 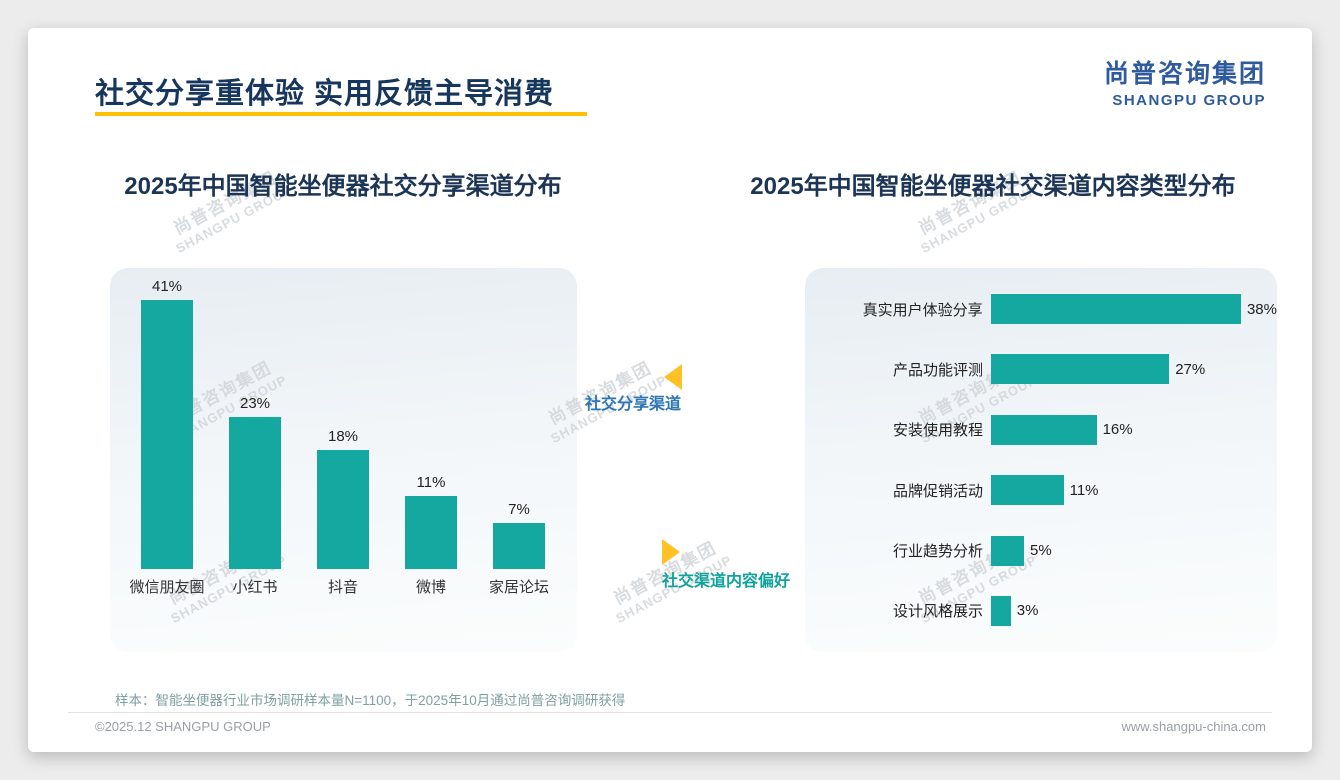 I want to click on vertical-bar-chart: 41% 微信朋友圈 23% 小红书 18% 抖音 11% 微博 7% 家居论坛, so click(x=343, y=440).